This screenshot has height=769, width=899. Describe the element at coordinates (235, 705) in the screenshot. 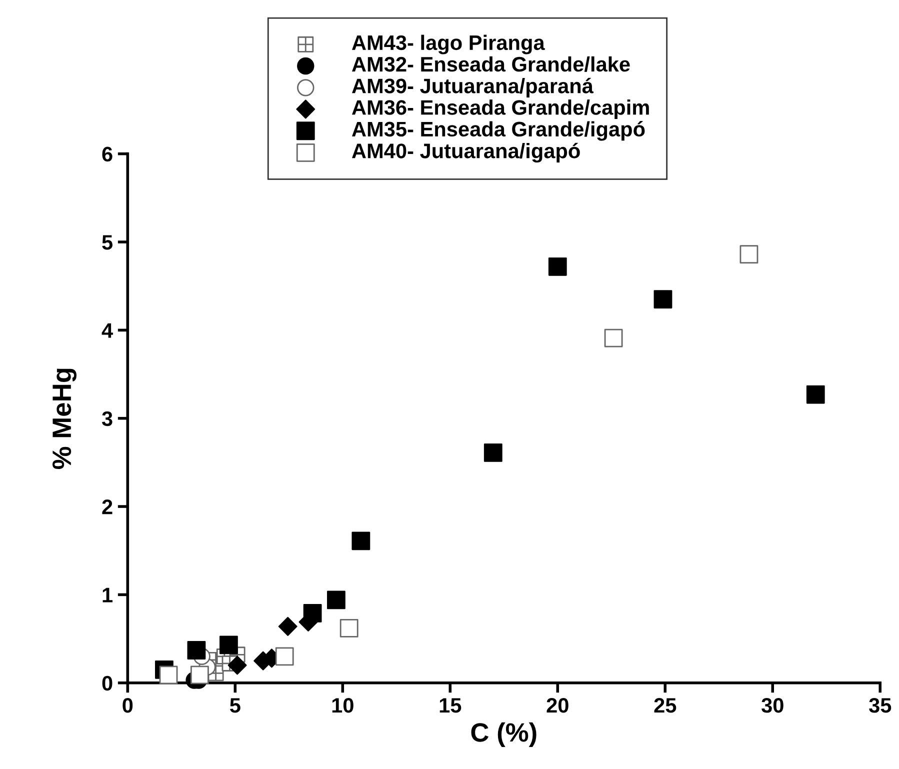

I see `x-tick-label: 5` at that location.